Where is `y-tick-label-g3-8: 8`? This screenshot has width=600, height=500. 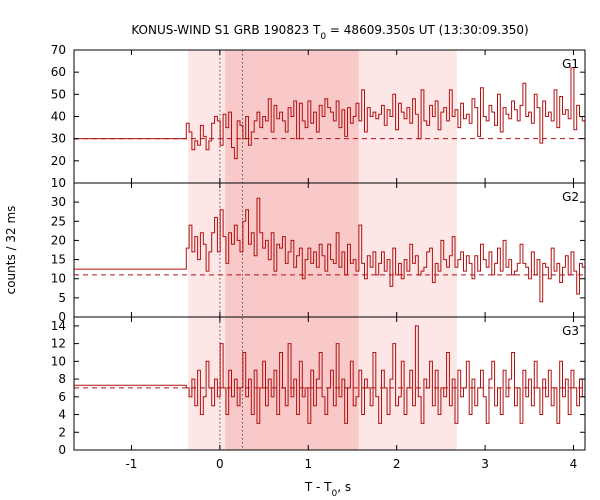 y-tick-label-g3-8: 8 is located at coordinates (62, 379).